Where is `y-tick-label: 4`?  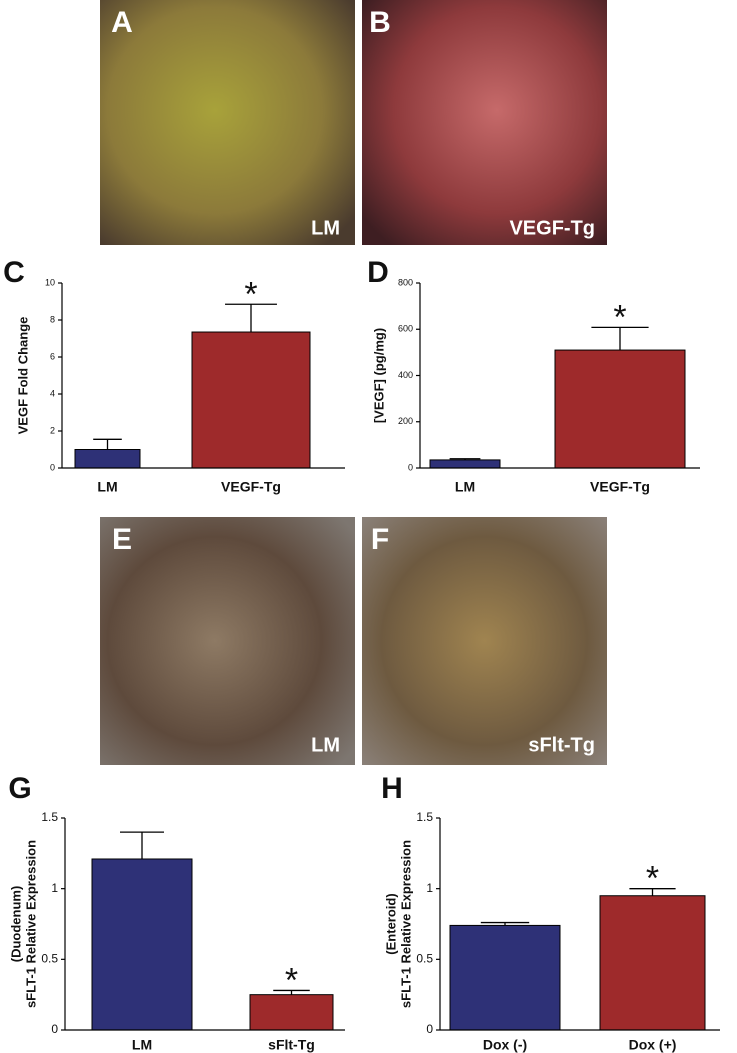 y-tick-label: 4 is located at coordinates (52, 393).